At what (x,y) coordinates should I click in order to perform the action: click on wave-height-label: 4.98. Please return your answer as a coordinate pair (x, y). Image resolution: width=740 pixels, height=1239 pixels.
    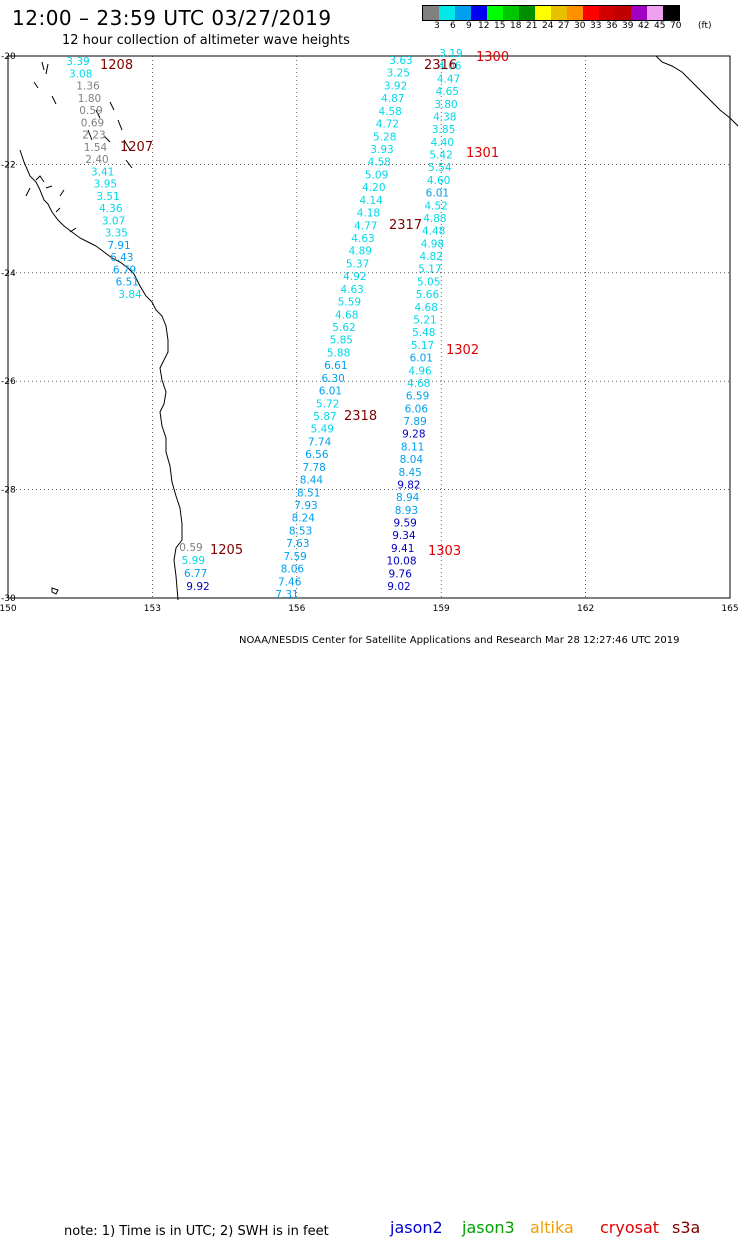
    Looking at the image, I should click on (432, 244).